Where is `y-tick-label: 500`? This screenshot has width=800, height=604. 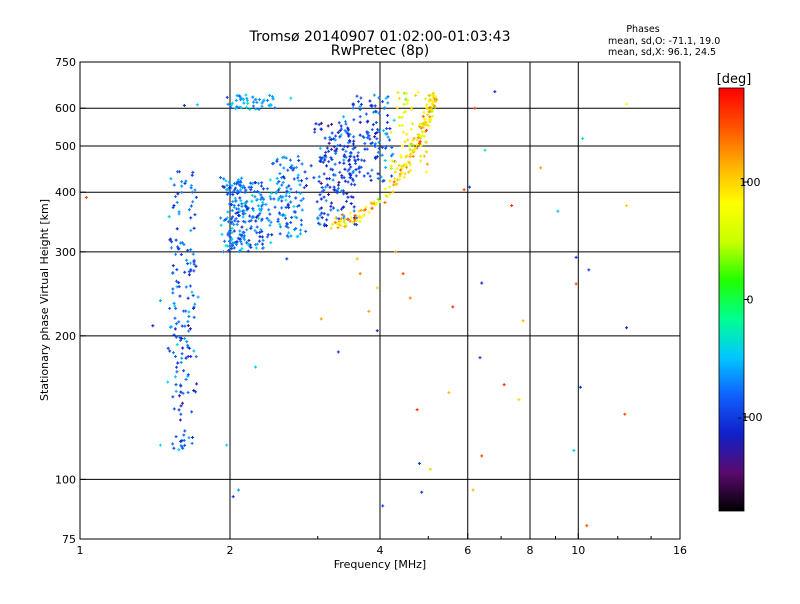
y-tick-label: 500 is located at coordinates (65, 146).